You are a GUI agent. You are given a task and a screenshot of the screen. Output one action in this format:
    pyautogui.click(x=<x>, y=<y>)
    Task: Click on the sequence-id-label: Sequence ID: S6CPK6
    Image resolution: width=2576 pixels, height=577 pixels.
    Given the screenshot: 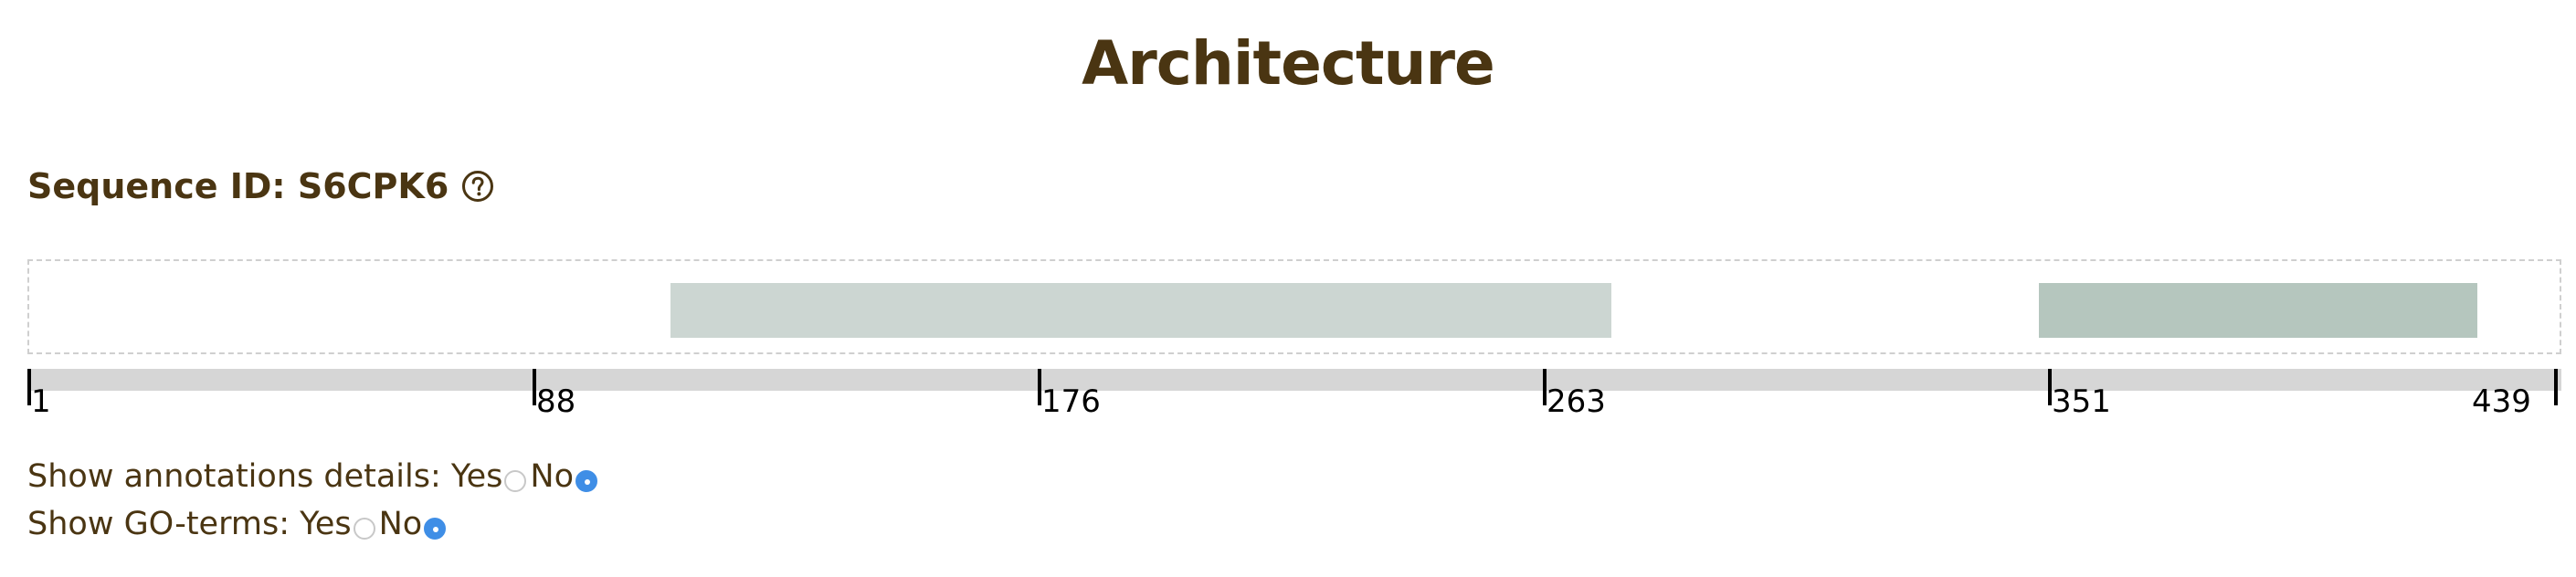 What is the action you would take?
    pyautogui.click(x=238, y=186)
    